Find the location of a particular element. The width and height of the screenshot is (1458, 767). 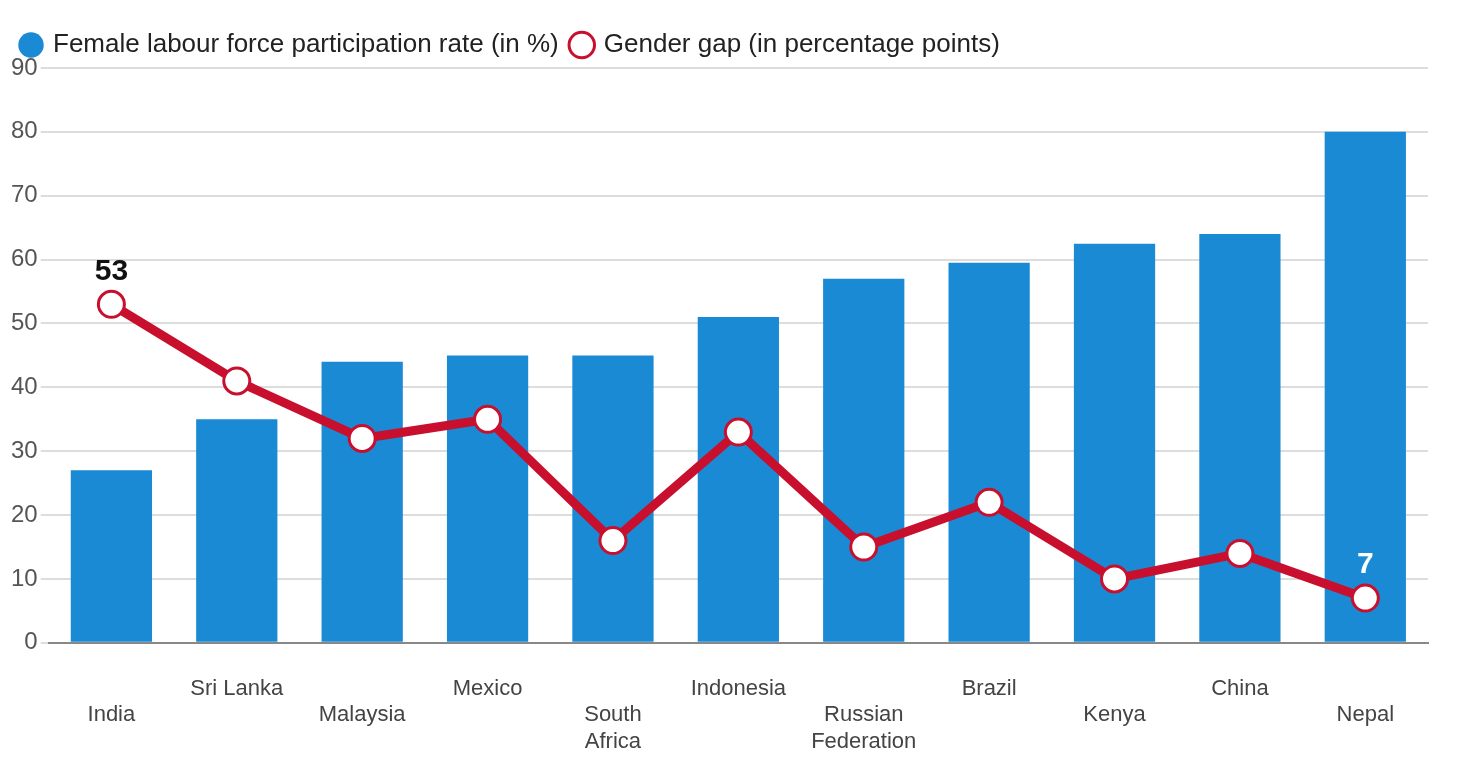

x-tick-label: South Africa is located at coordinates (613, 727).